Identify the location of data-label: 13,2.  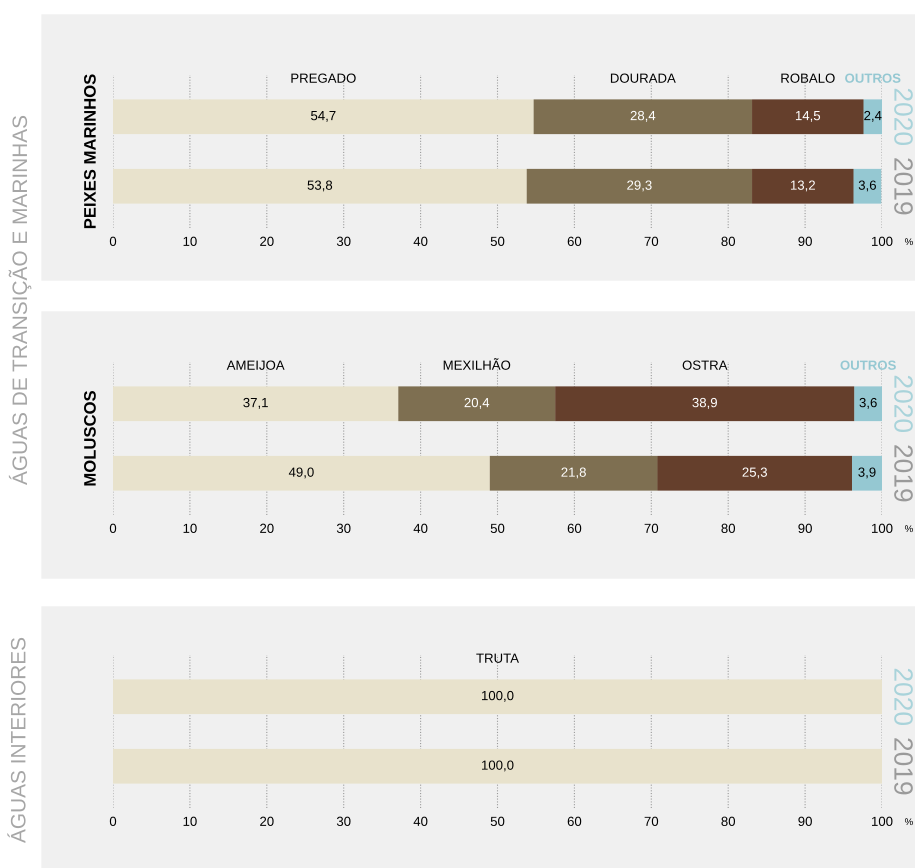
(802, 186).